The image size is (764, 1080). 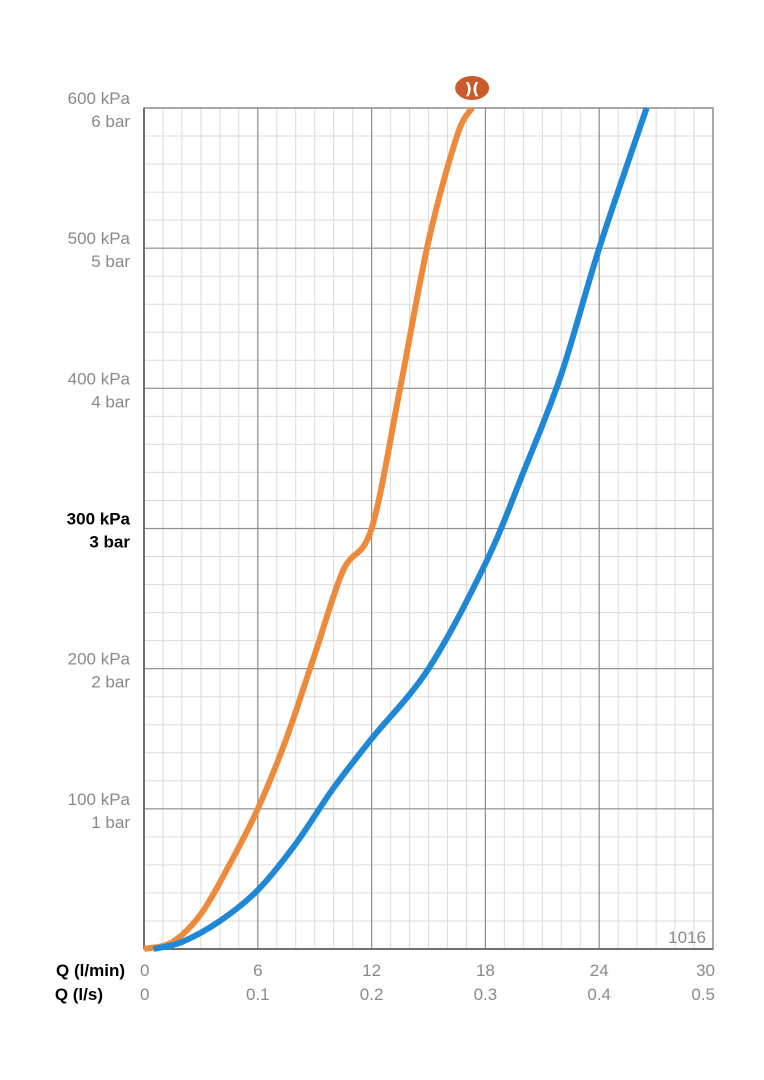 I want to click on nozzle-marker-icon: )(, so click(x=472, y=88).